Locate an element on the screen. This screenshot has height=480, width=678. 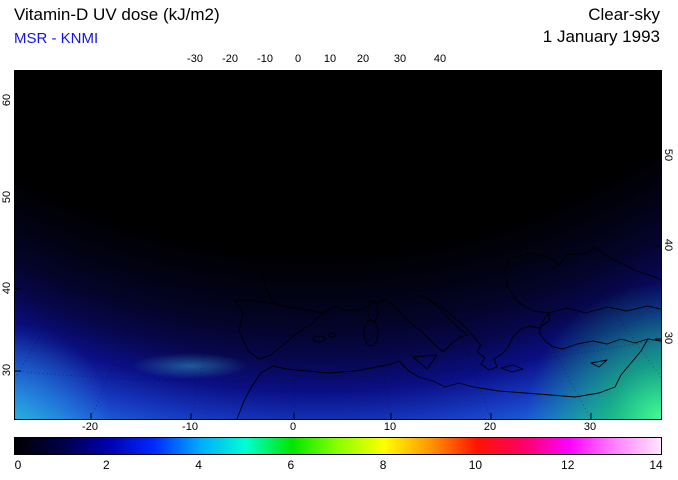
colorbar-tick-label: 6 is located at coordinates (291, 465).